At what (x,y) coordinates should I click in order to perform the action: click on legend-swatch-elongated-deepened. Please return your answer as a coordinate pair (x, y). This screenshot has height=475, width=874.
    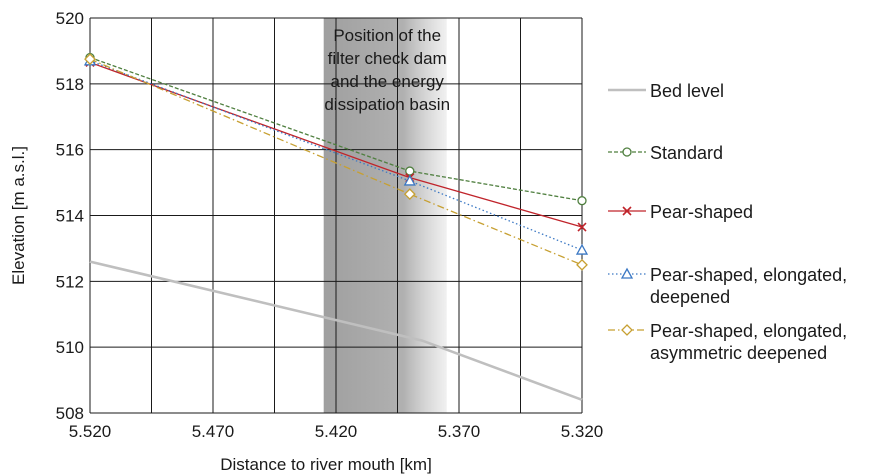
    Looking at the image, I should click on (627, 273).